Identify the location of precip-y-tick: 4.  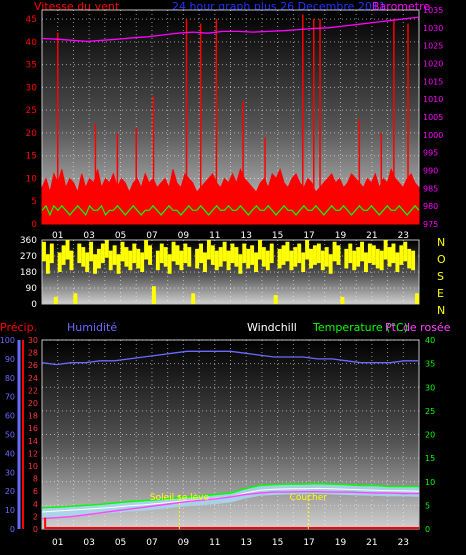
(35, 504).